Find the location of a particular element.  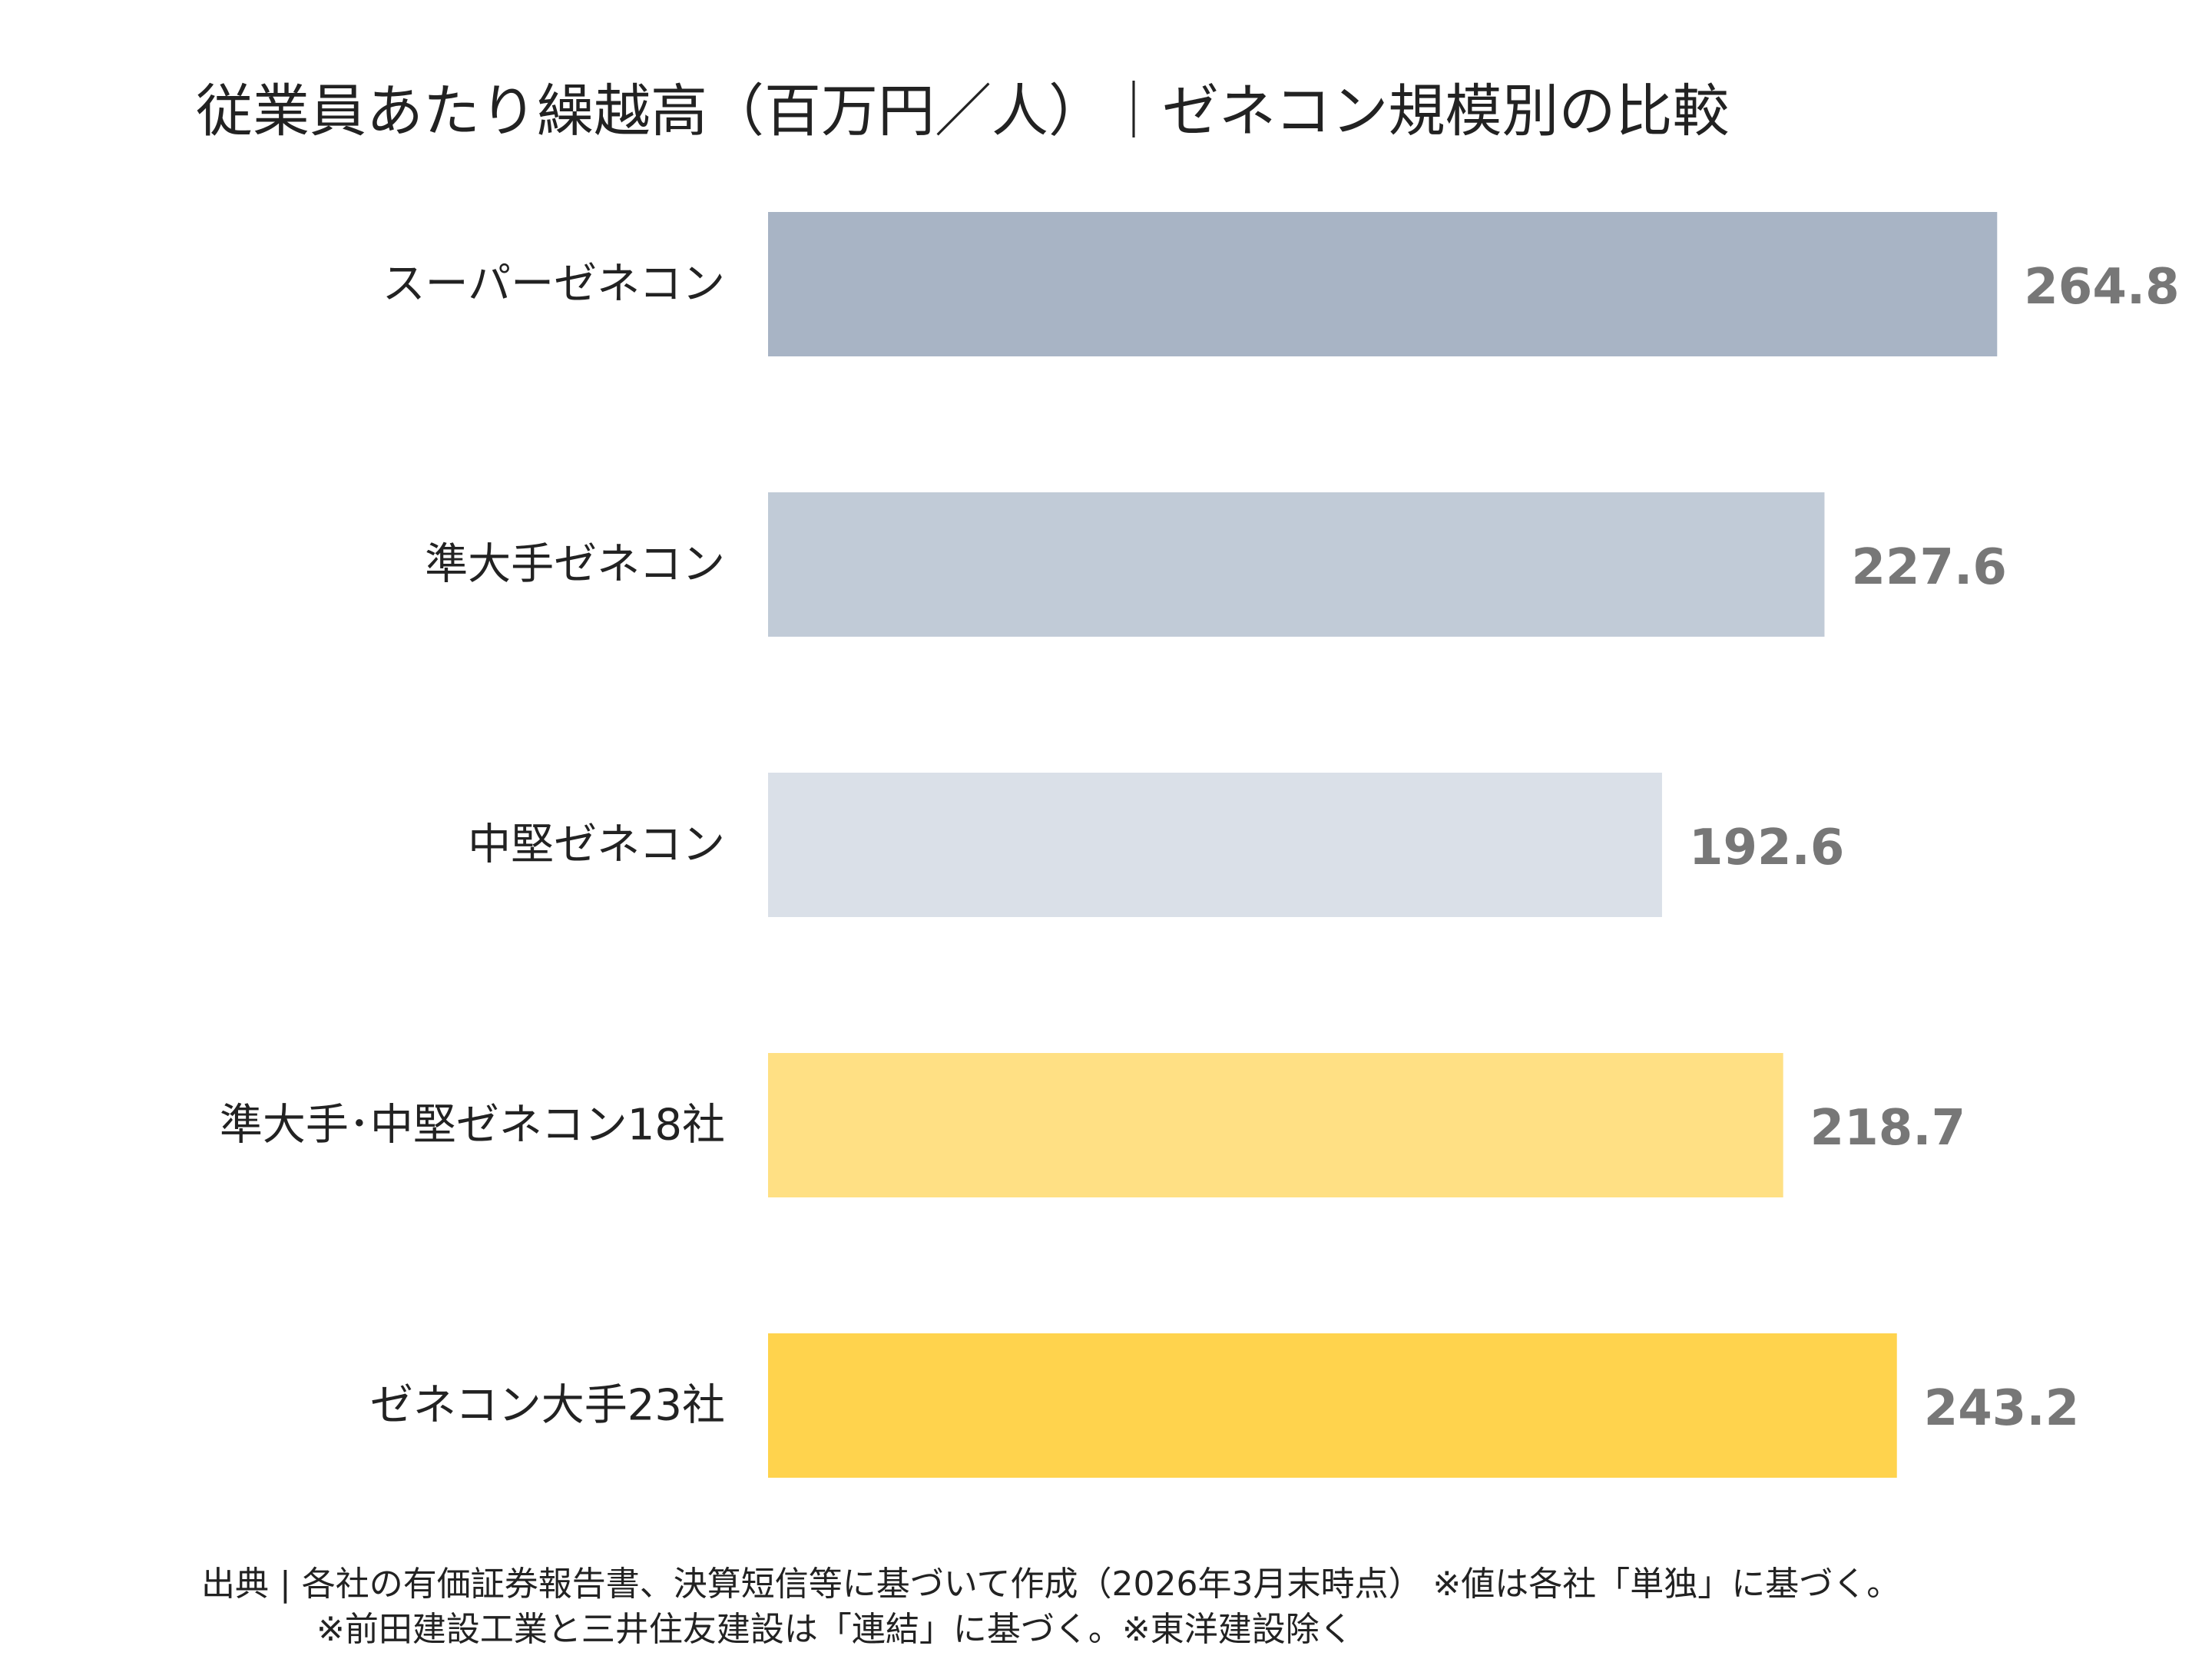

value-label-4: 218.7 is located at coordinates (1887, 1128).